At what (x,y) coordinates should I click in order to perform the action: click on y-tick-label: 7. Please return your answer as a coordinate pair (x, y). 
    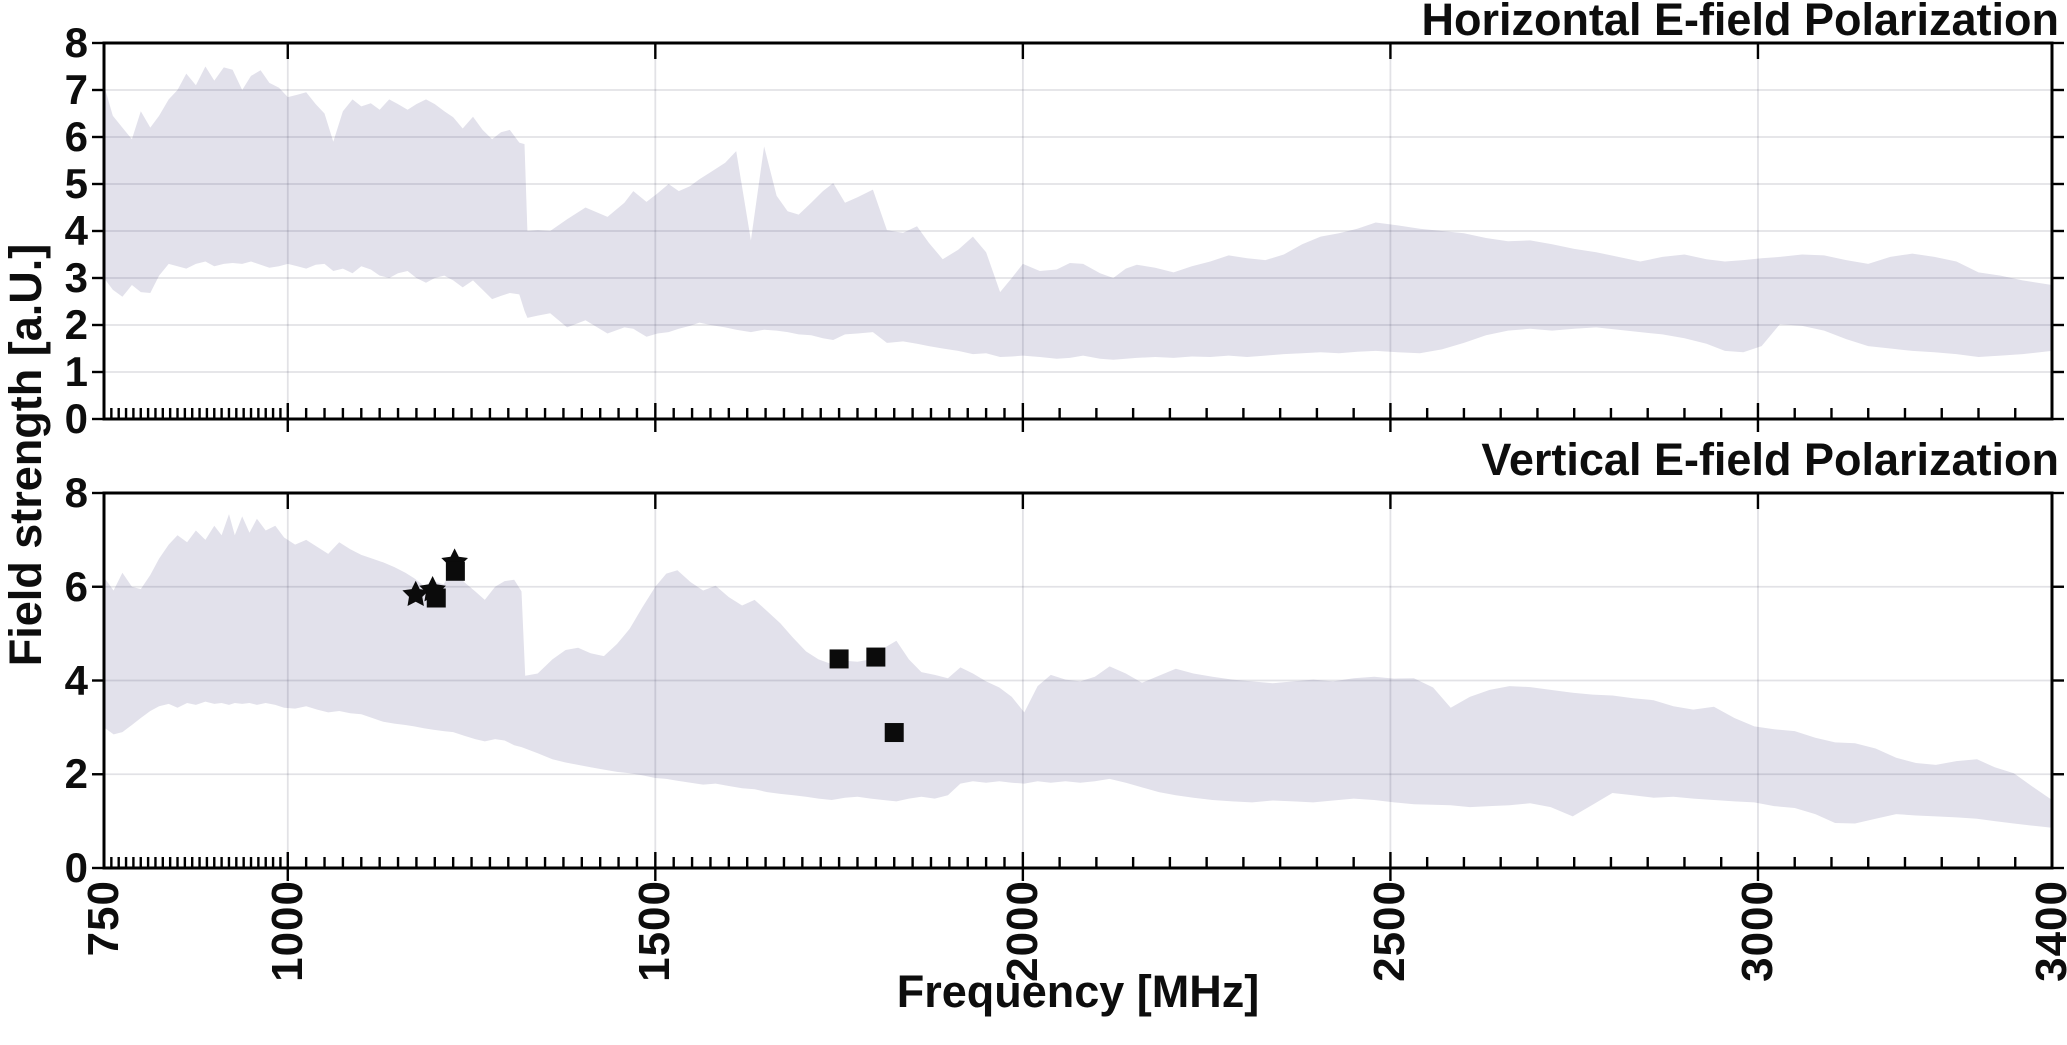
    Looking at the image, I should click on (76, 89).